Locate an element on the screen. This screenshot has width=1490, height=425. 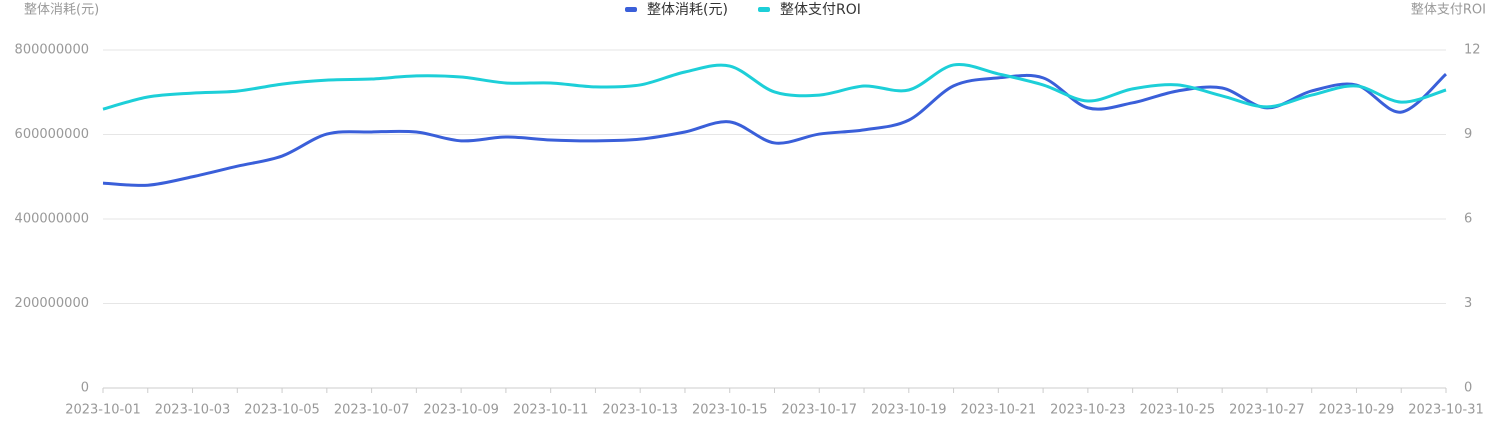
y2-tick-label: 0 is located at coordinates (1468, 388).